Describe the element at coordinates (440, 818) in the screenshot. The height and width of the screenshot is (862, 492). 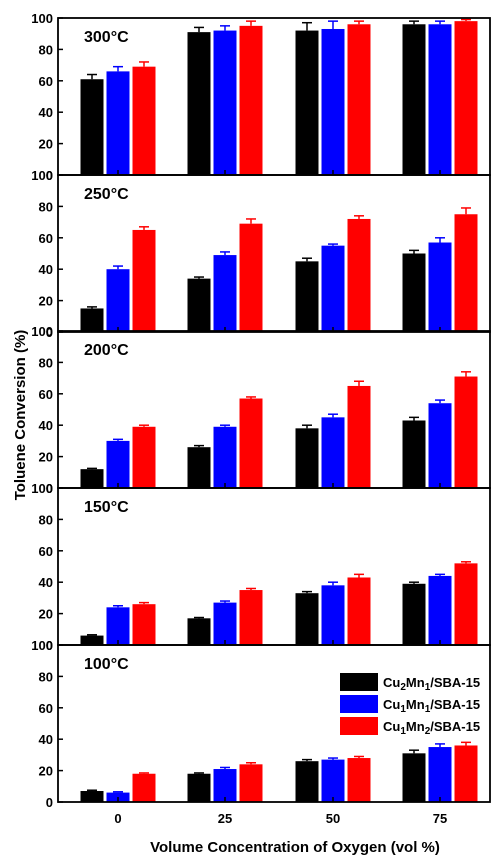
I see `x-tick-label: 75` at that location.